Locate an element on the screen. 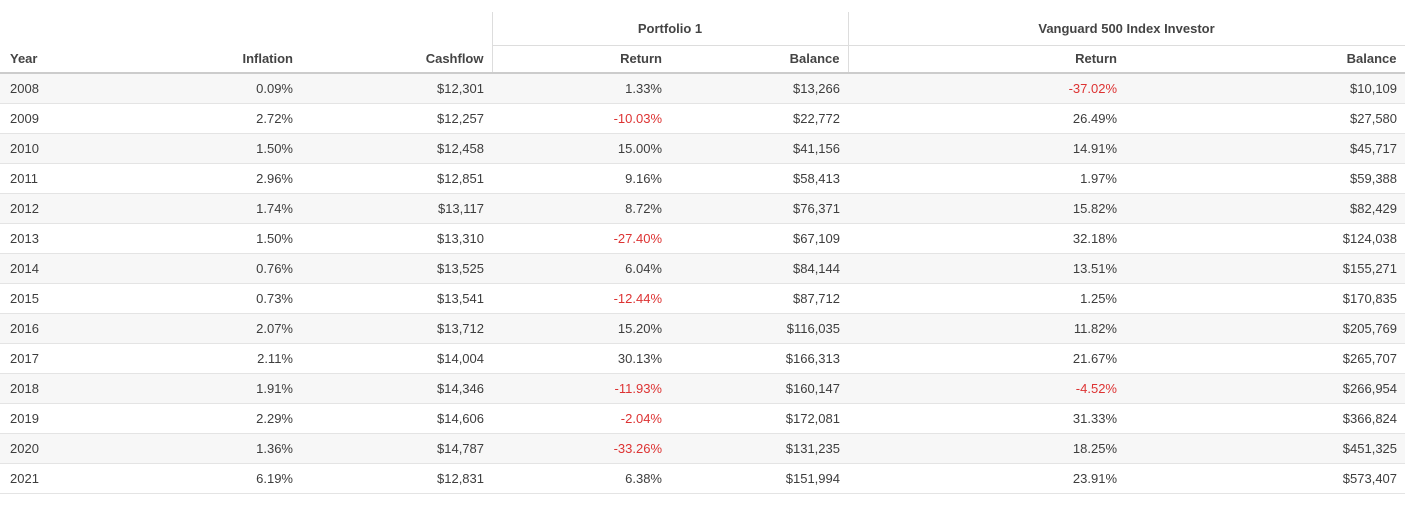 The height and width of the screenshot is (521, 1405). year-cell: 2015 is located at coordinates (47, 298).